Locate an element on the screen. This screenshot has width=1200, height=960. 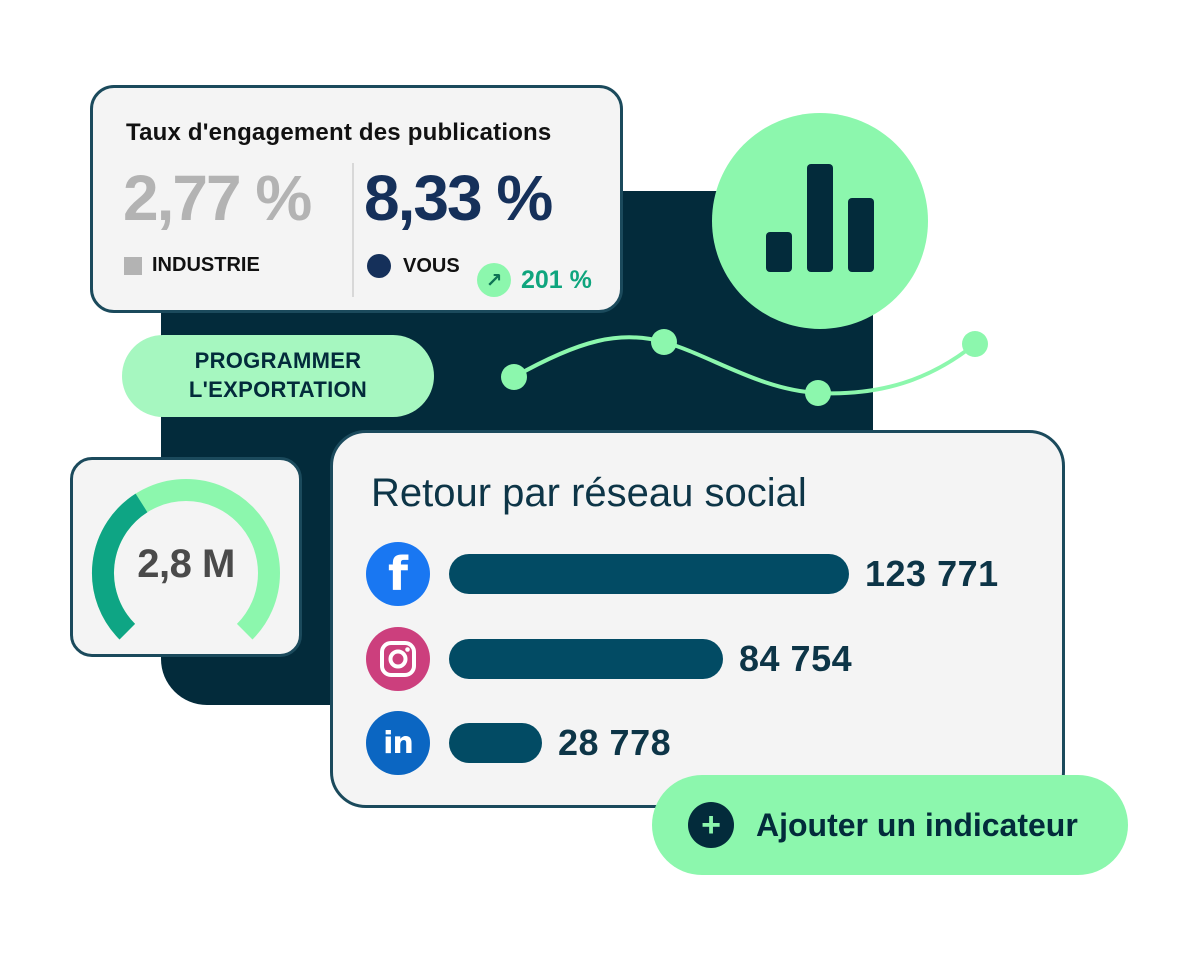
divider is located at coordinates (353, 230).